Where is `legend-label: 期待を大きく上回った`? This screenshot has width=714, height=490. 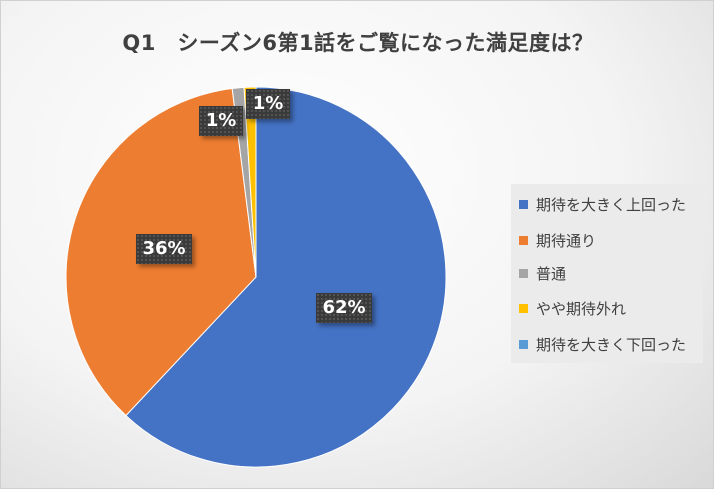 legend-label: 期待を大きく上回った is located at coordinates (611, 204).